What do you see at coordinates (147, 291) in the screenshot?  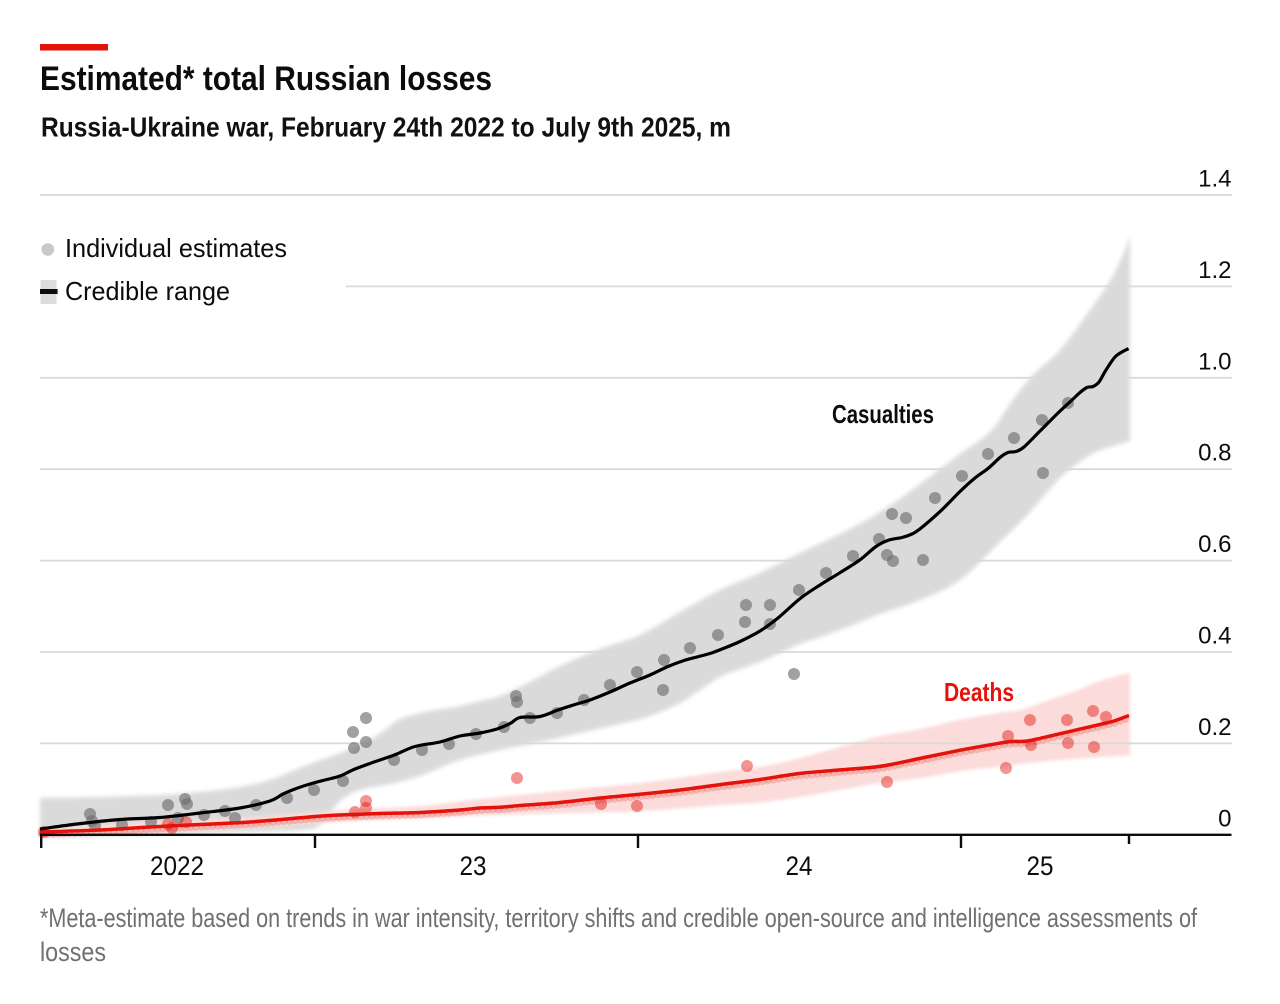 I see `svg-text: Credible range` at bounding box center [147, 291].